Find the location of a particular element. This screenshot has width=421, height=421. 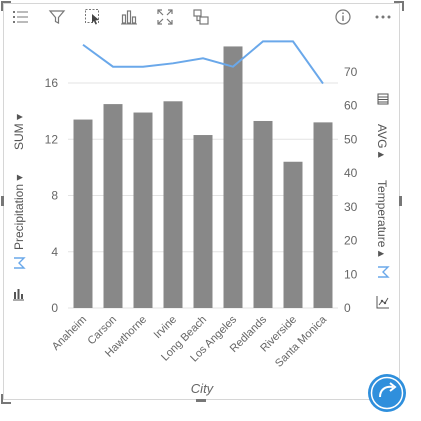

right-tick-label: 40 is located at coordinates (351, 173).